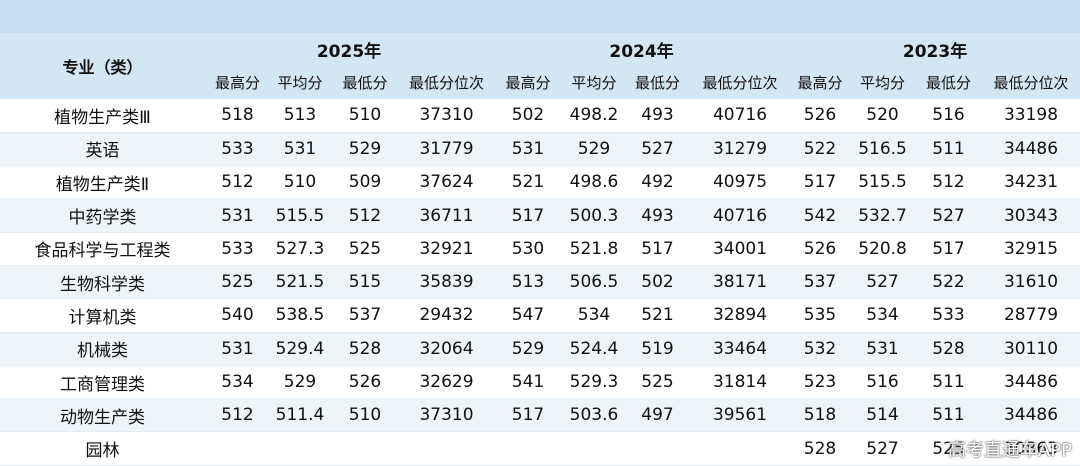 This screenshot has height=466, width=1080. I want to click on major-name: 植物生产类Ⅲ, so click(102, 117).